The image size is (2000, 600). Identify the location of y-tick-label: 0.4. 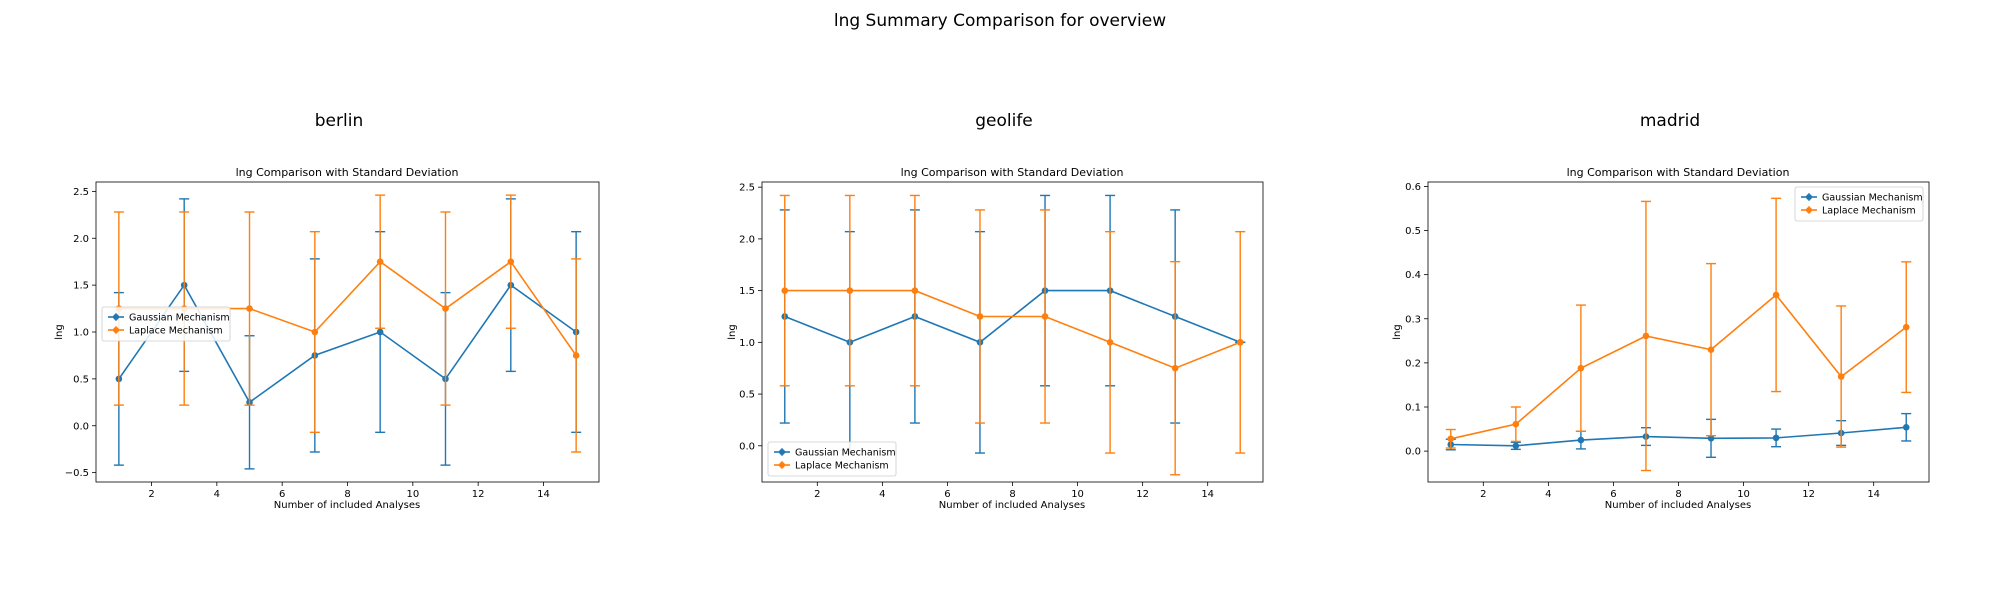
(1413, 275).